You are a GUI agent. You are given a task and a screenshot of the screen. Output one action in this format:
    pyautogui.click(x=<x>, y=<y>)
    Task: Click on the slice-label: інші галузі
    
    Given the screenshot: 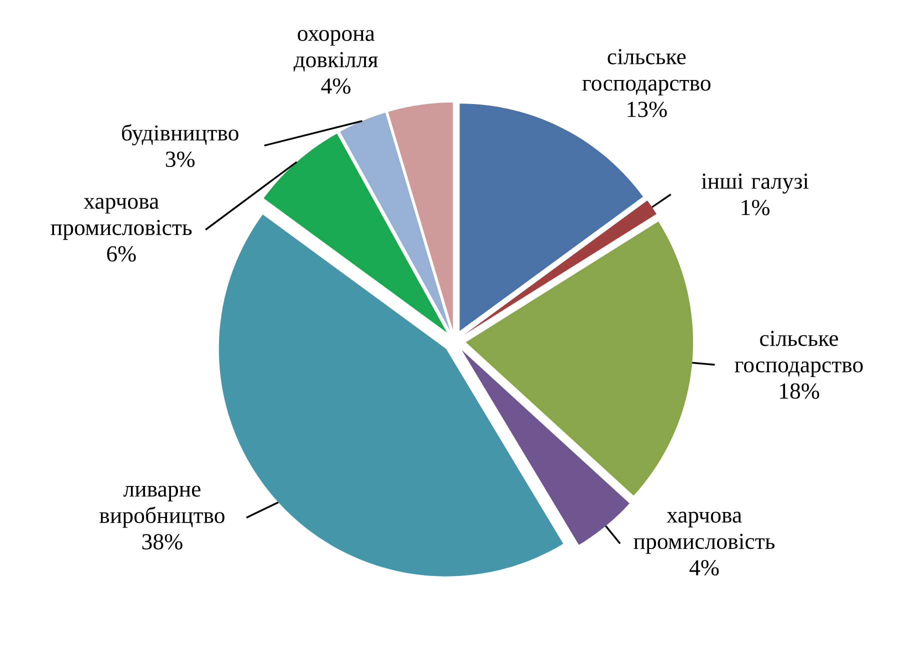 What is the action you would take?
    pyautogui.click(x=755, y=184)
    